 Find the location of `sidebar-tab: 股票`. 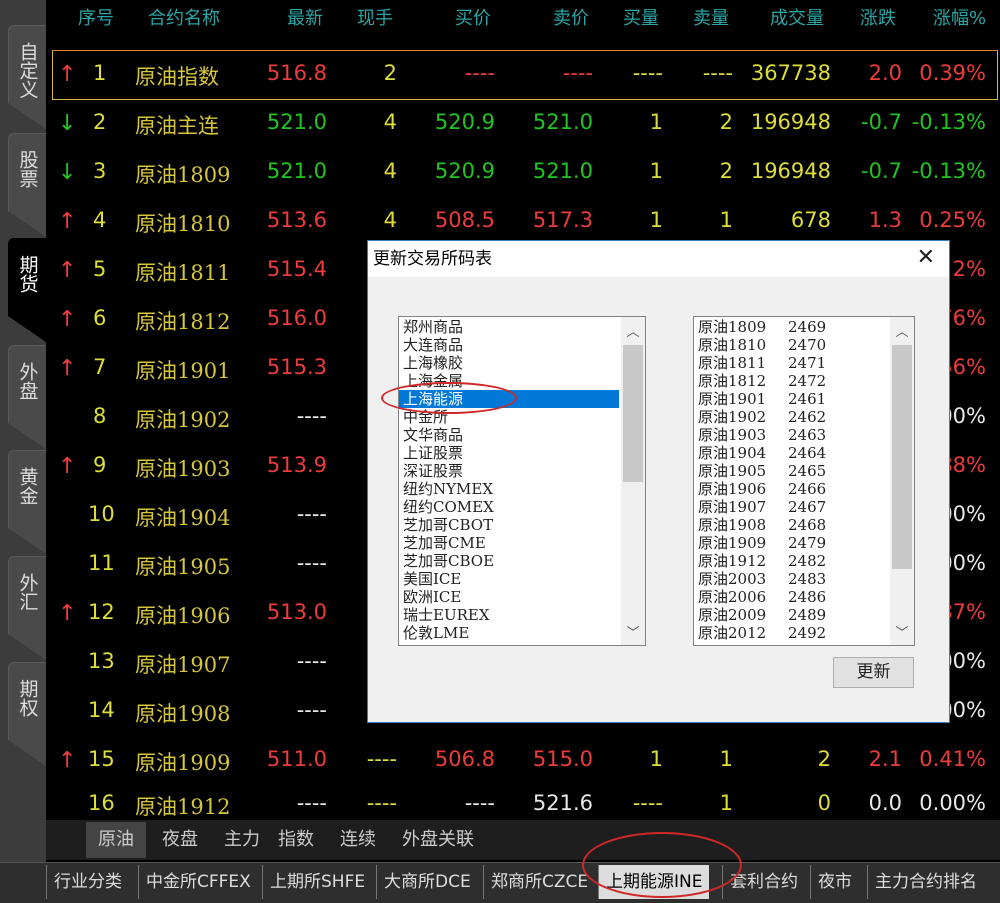

sidebar-tab: 股票 is located at coordinates (27, 185).